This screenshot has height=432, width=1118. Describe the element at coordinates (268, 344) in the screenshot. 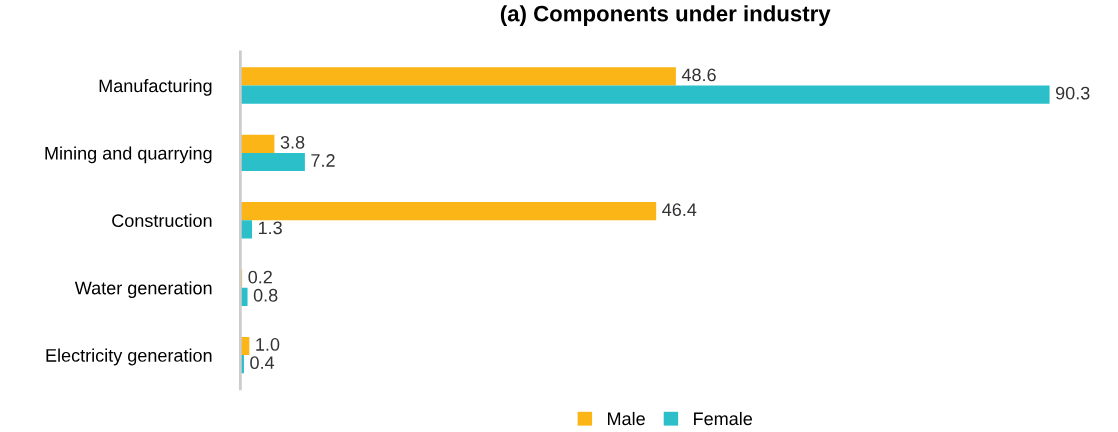

I see `data-label: 1.0` at that location.